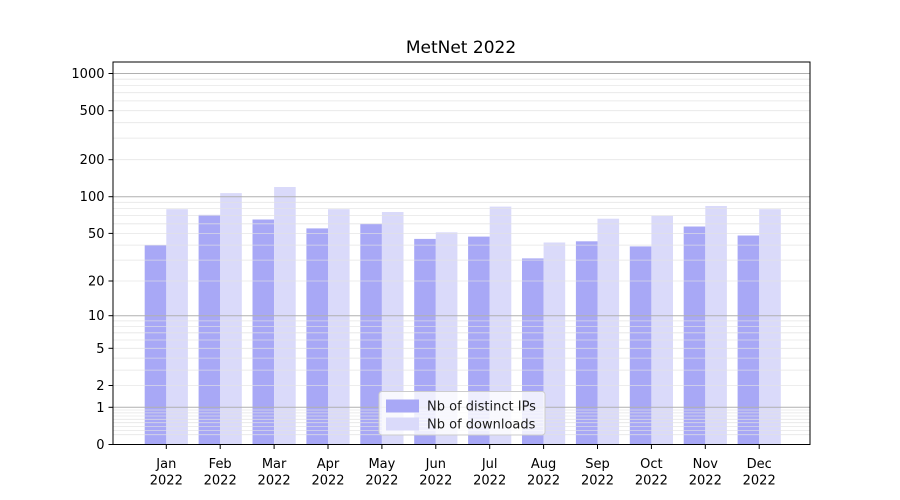  I want to click on y-tick-label: 2, so click(100, 386).